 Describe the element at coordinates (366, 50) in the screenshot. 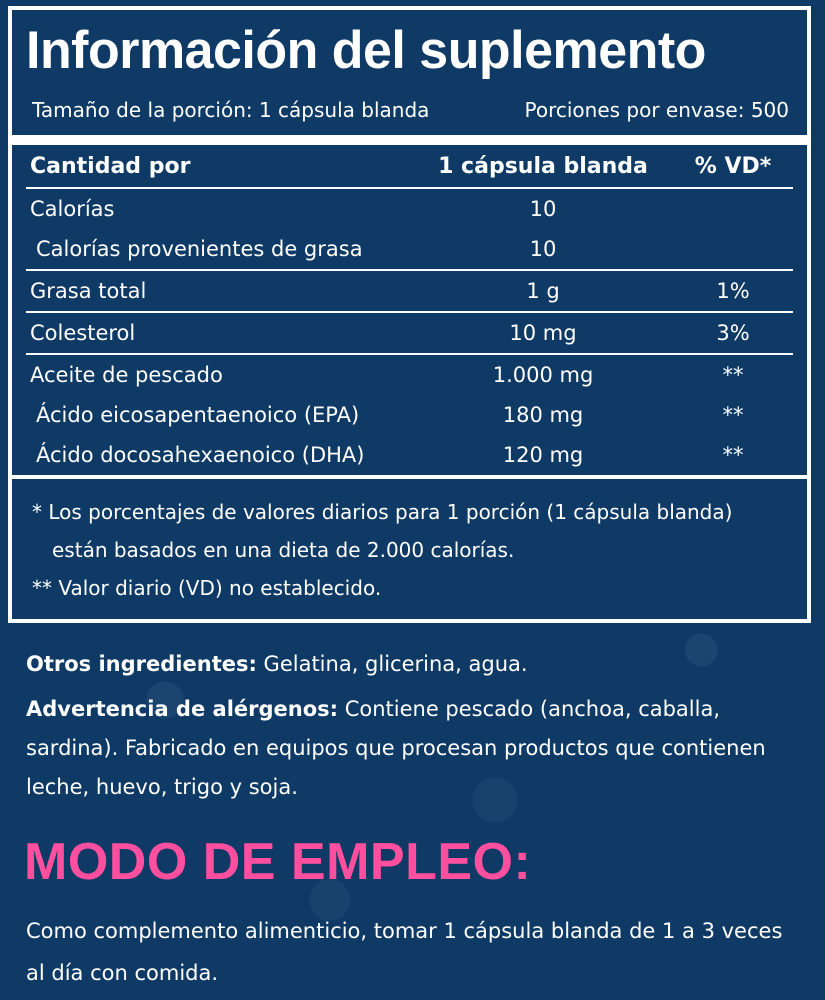

I see `facts-title: Información del suplemento` at that location.